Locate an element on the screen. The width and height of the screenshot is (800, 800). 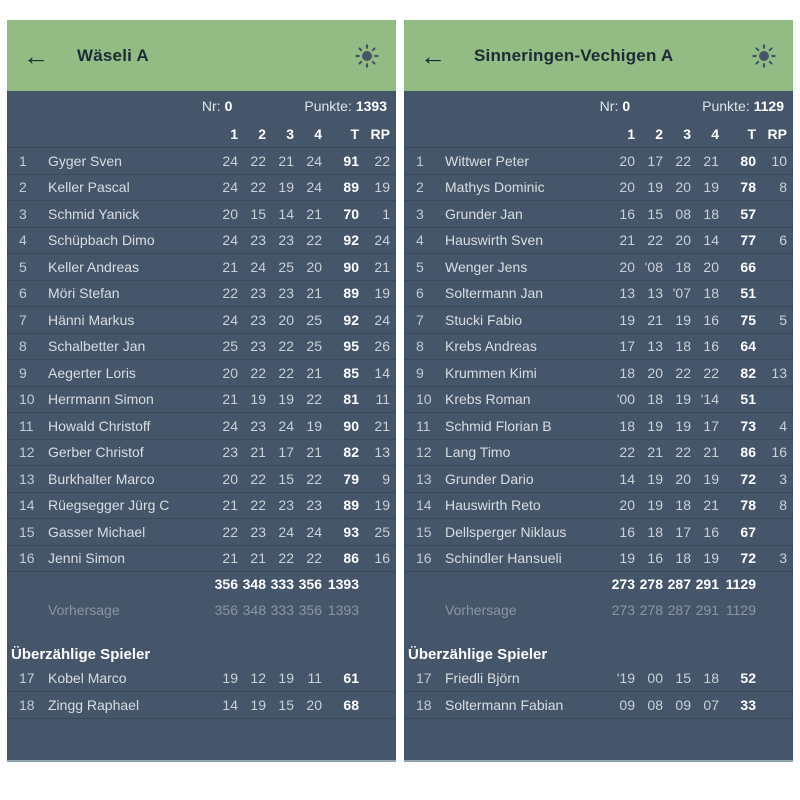
player-position: 4 is located at coordinates (23, 240).